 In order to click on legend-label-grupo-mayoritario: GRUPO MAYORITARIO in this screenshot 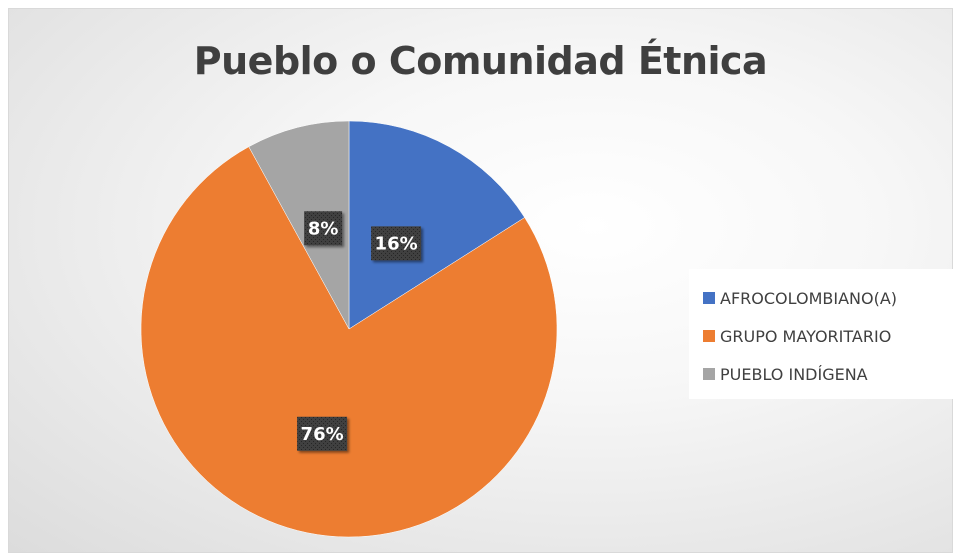, I will do `click(806, 336)`.